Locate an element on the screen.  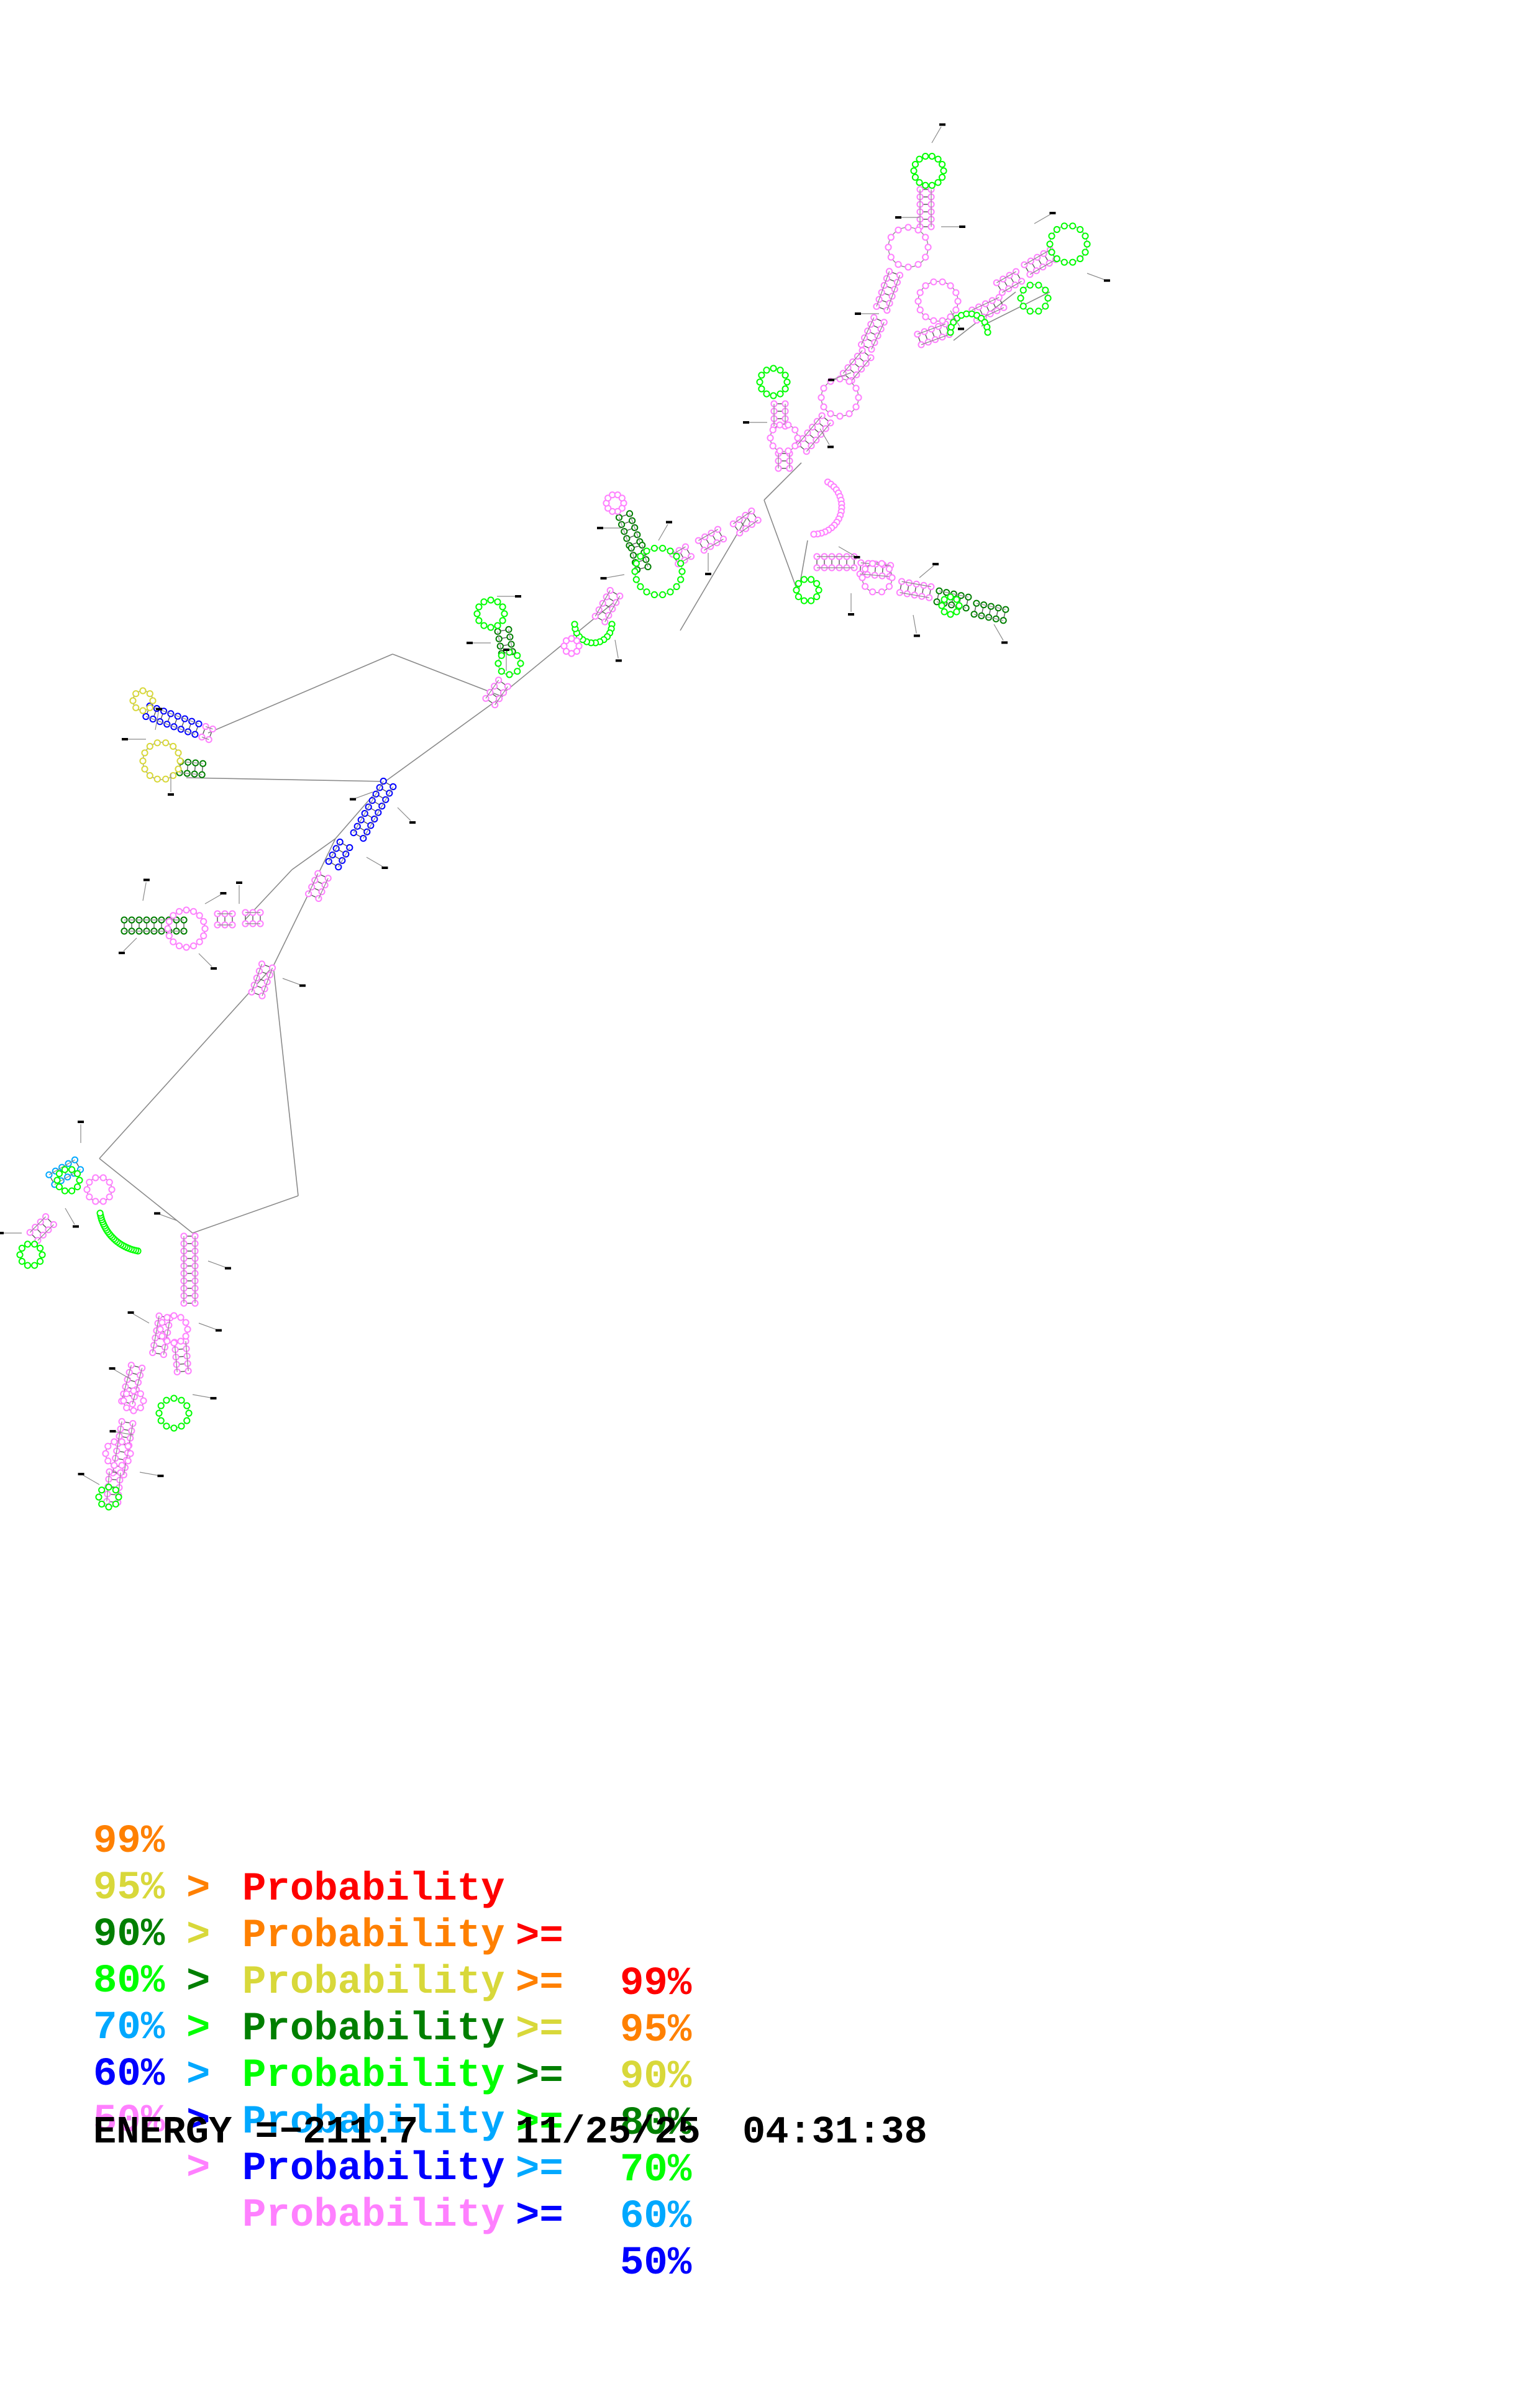
legend-row: 60% > Probability >= 50% is located at coordinates (392, 2145).